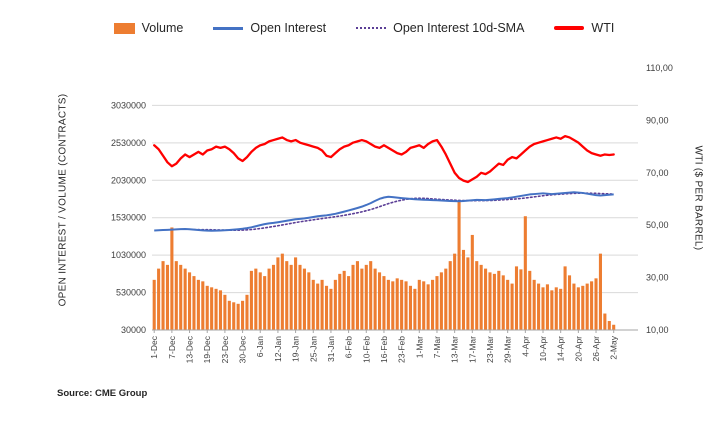  I want to click on svg-text: 1030000, so click(128, 255).